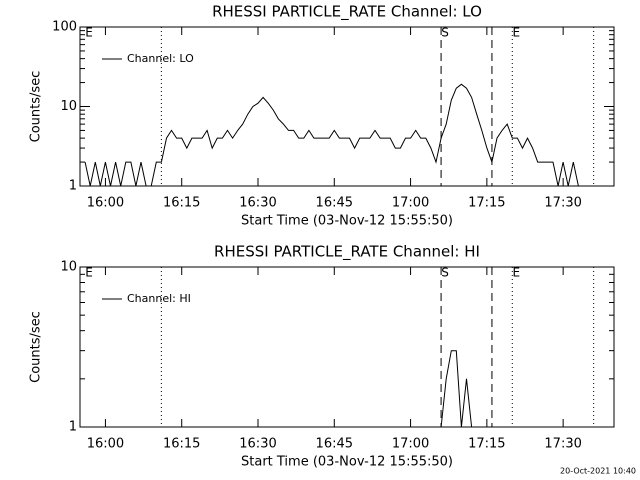 The height and width of the screenshot is (480, 640). What do you see at coordinates (64, 27) in the screenshot?
I see `y-tick-label: 100` at bounding box center [64, 27].